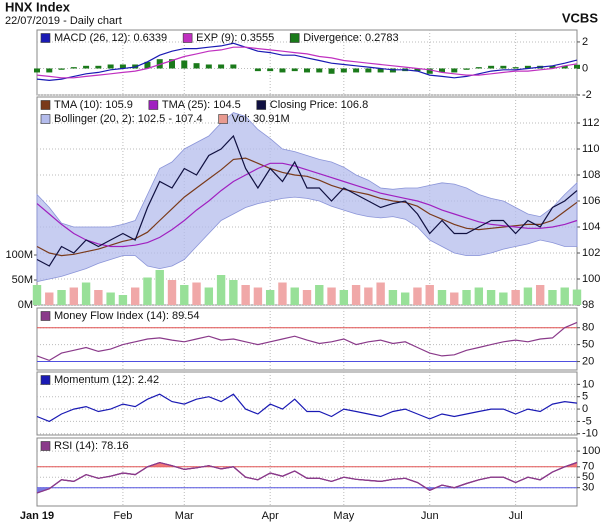  Describe the element at coordinates (591, 253) in the screenshot. I see `y-tick-label: 102` at that location.